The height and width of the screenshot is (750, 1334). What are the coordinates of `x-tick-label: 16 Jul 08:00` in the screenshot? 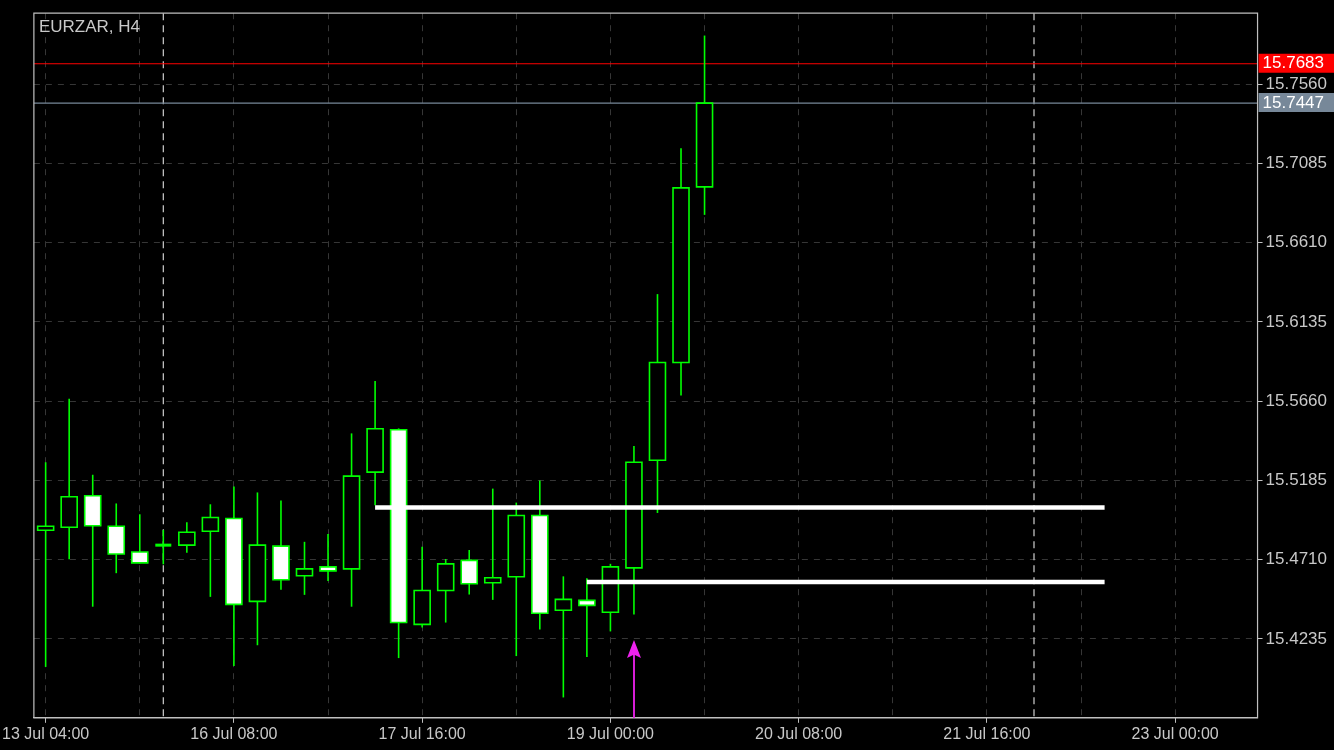 It's located at (234, 733).